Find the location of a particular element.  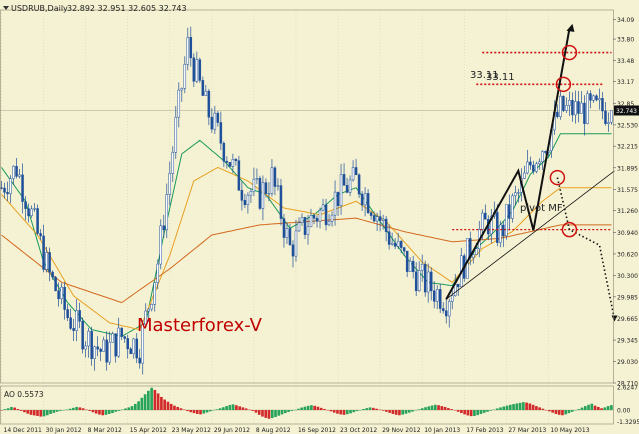

dropdown-triangle-icon is located at coordinates (6, 8).